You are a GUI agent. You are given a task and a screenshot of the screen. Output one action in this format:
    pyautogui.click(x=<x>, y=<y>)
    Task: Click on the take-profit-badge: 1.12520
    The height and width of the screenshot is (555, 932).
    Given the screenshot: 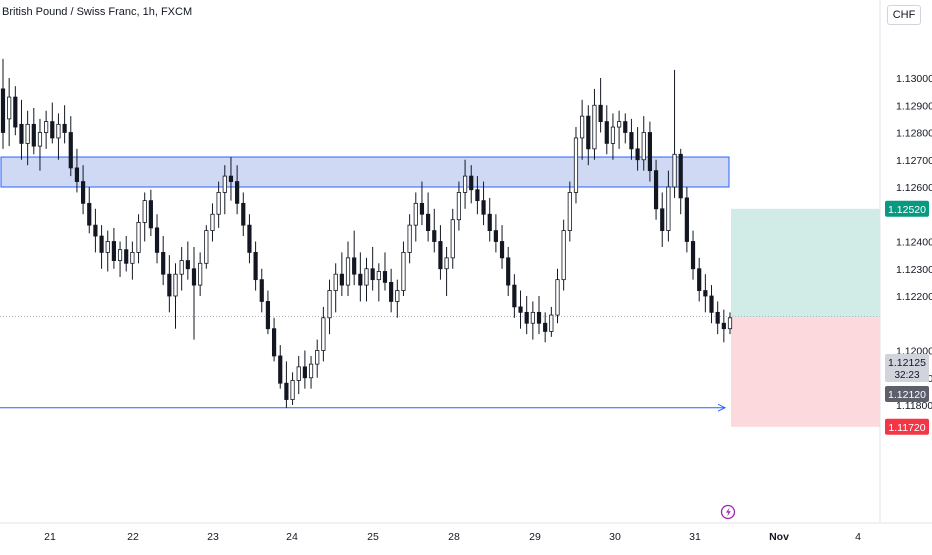 What is the action you would take?
    pyautogui.click(x=907, y=208)
    